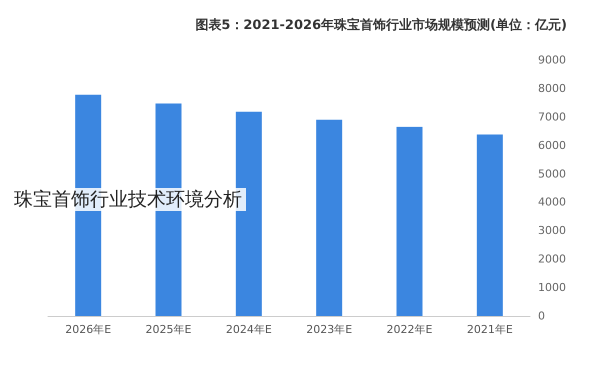 The height and width of the screenshot is (376, 600). Describe the element at coordinates (552, 173) in the screenshot. I see `y-tick-label: 5000` at that location.